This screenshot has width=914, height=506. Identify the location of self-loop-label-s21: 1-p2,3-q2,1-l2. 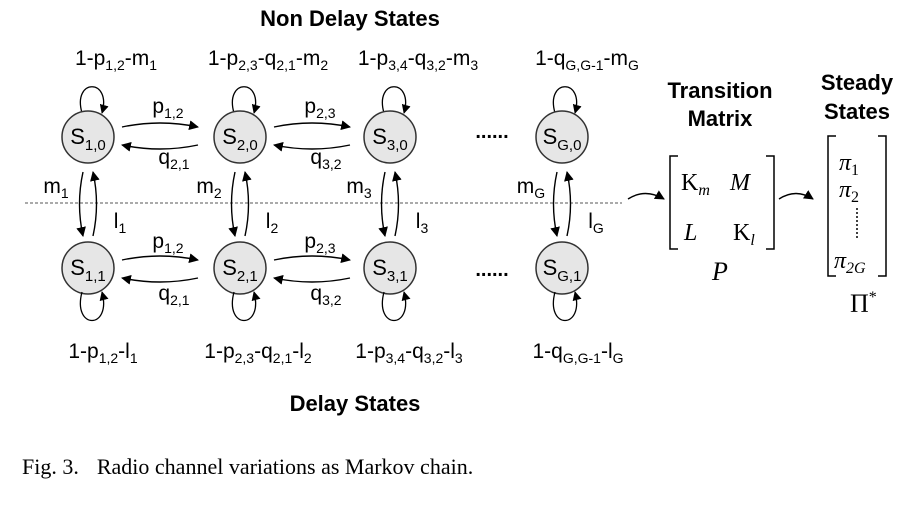
(258, 353).